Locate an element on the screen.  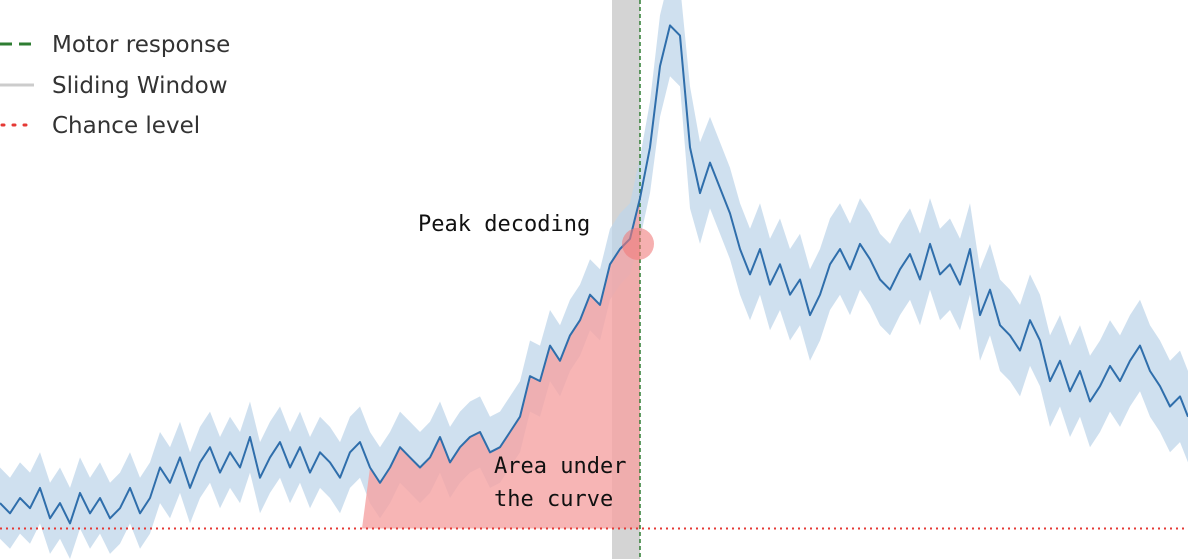
legend-label-motor-response: Motor response is located at coordinates (141, 45).